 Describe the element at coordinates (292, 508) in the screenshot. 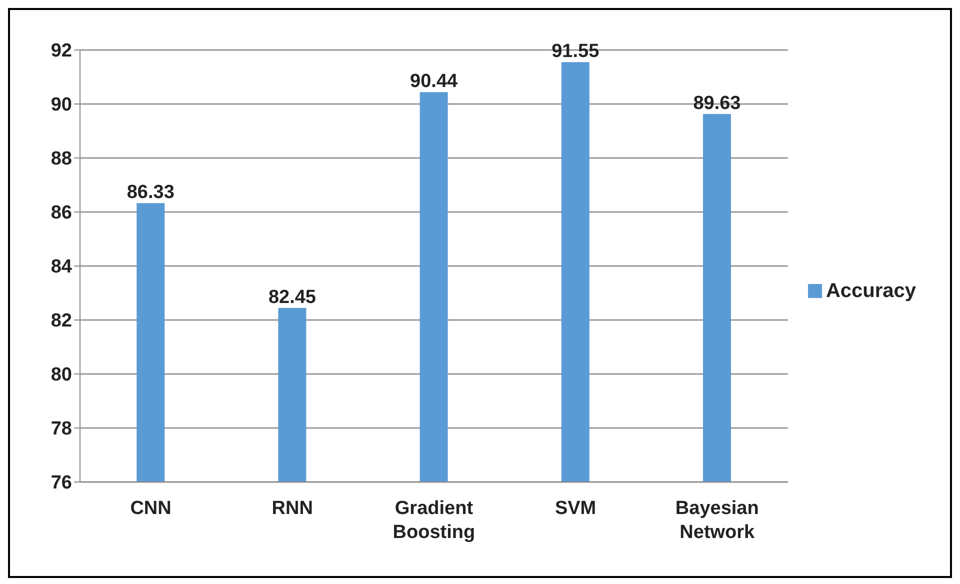

I see `x-tick-label: RNN` at that location.